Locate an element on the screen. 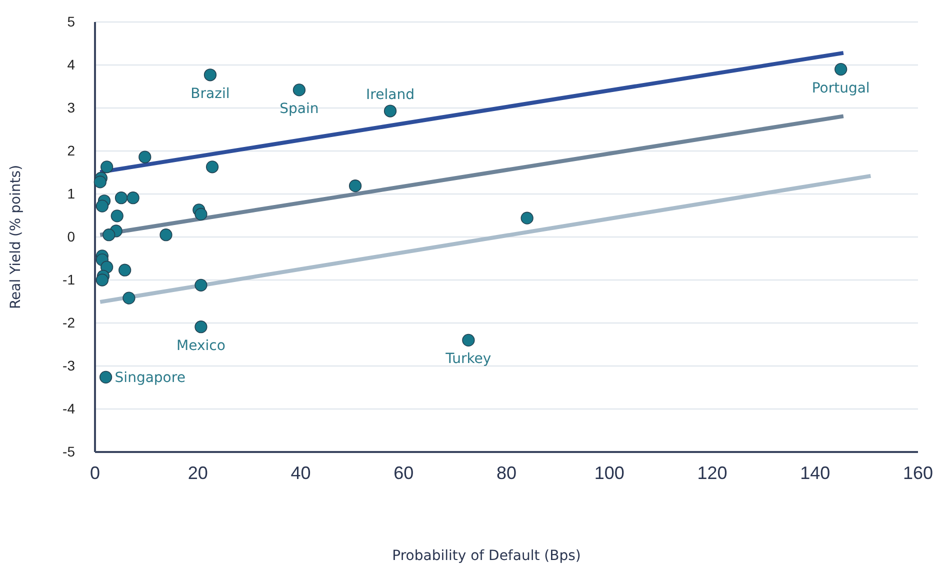 The width and height of the screenshot is (939, 568). annotation: Portugal is located at coordinates (841, 88).